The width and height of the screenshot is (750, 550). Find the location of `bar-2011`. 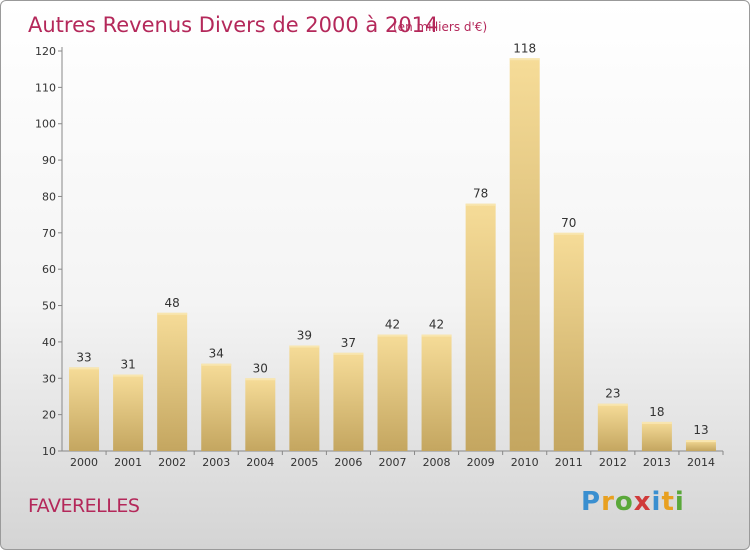

bar-2011 is located at coordinates (568, 341).